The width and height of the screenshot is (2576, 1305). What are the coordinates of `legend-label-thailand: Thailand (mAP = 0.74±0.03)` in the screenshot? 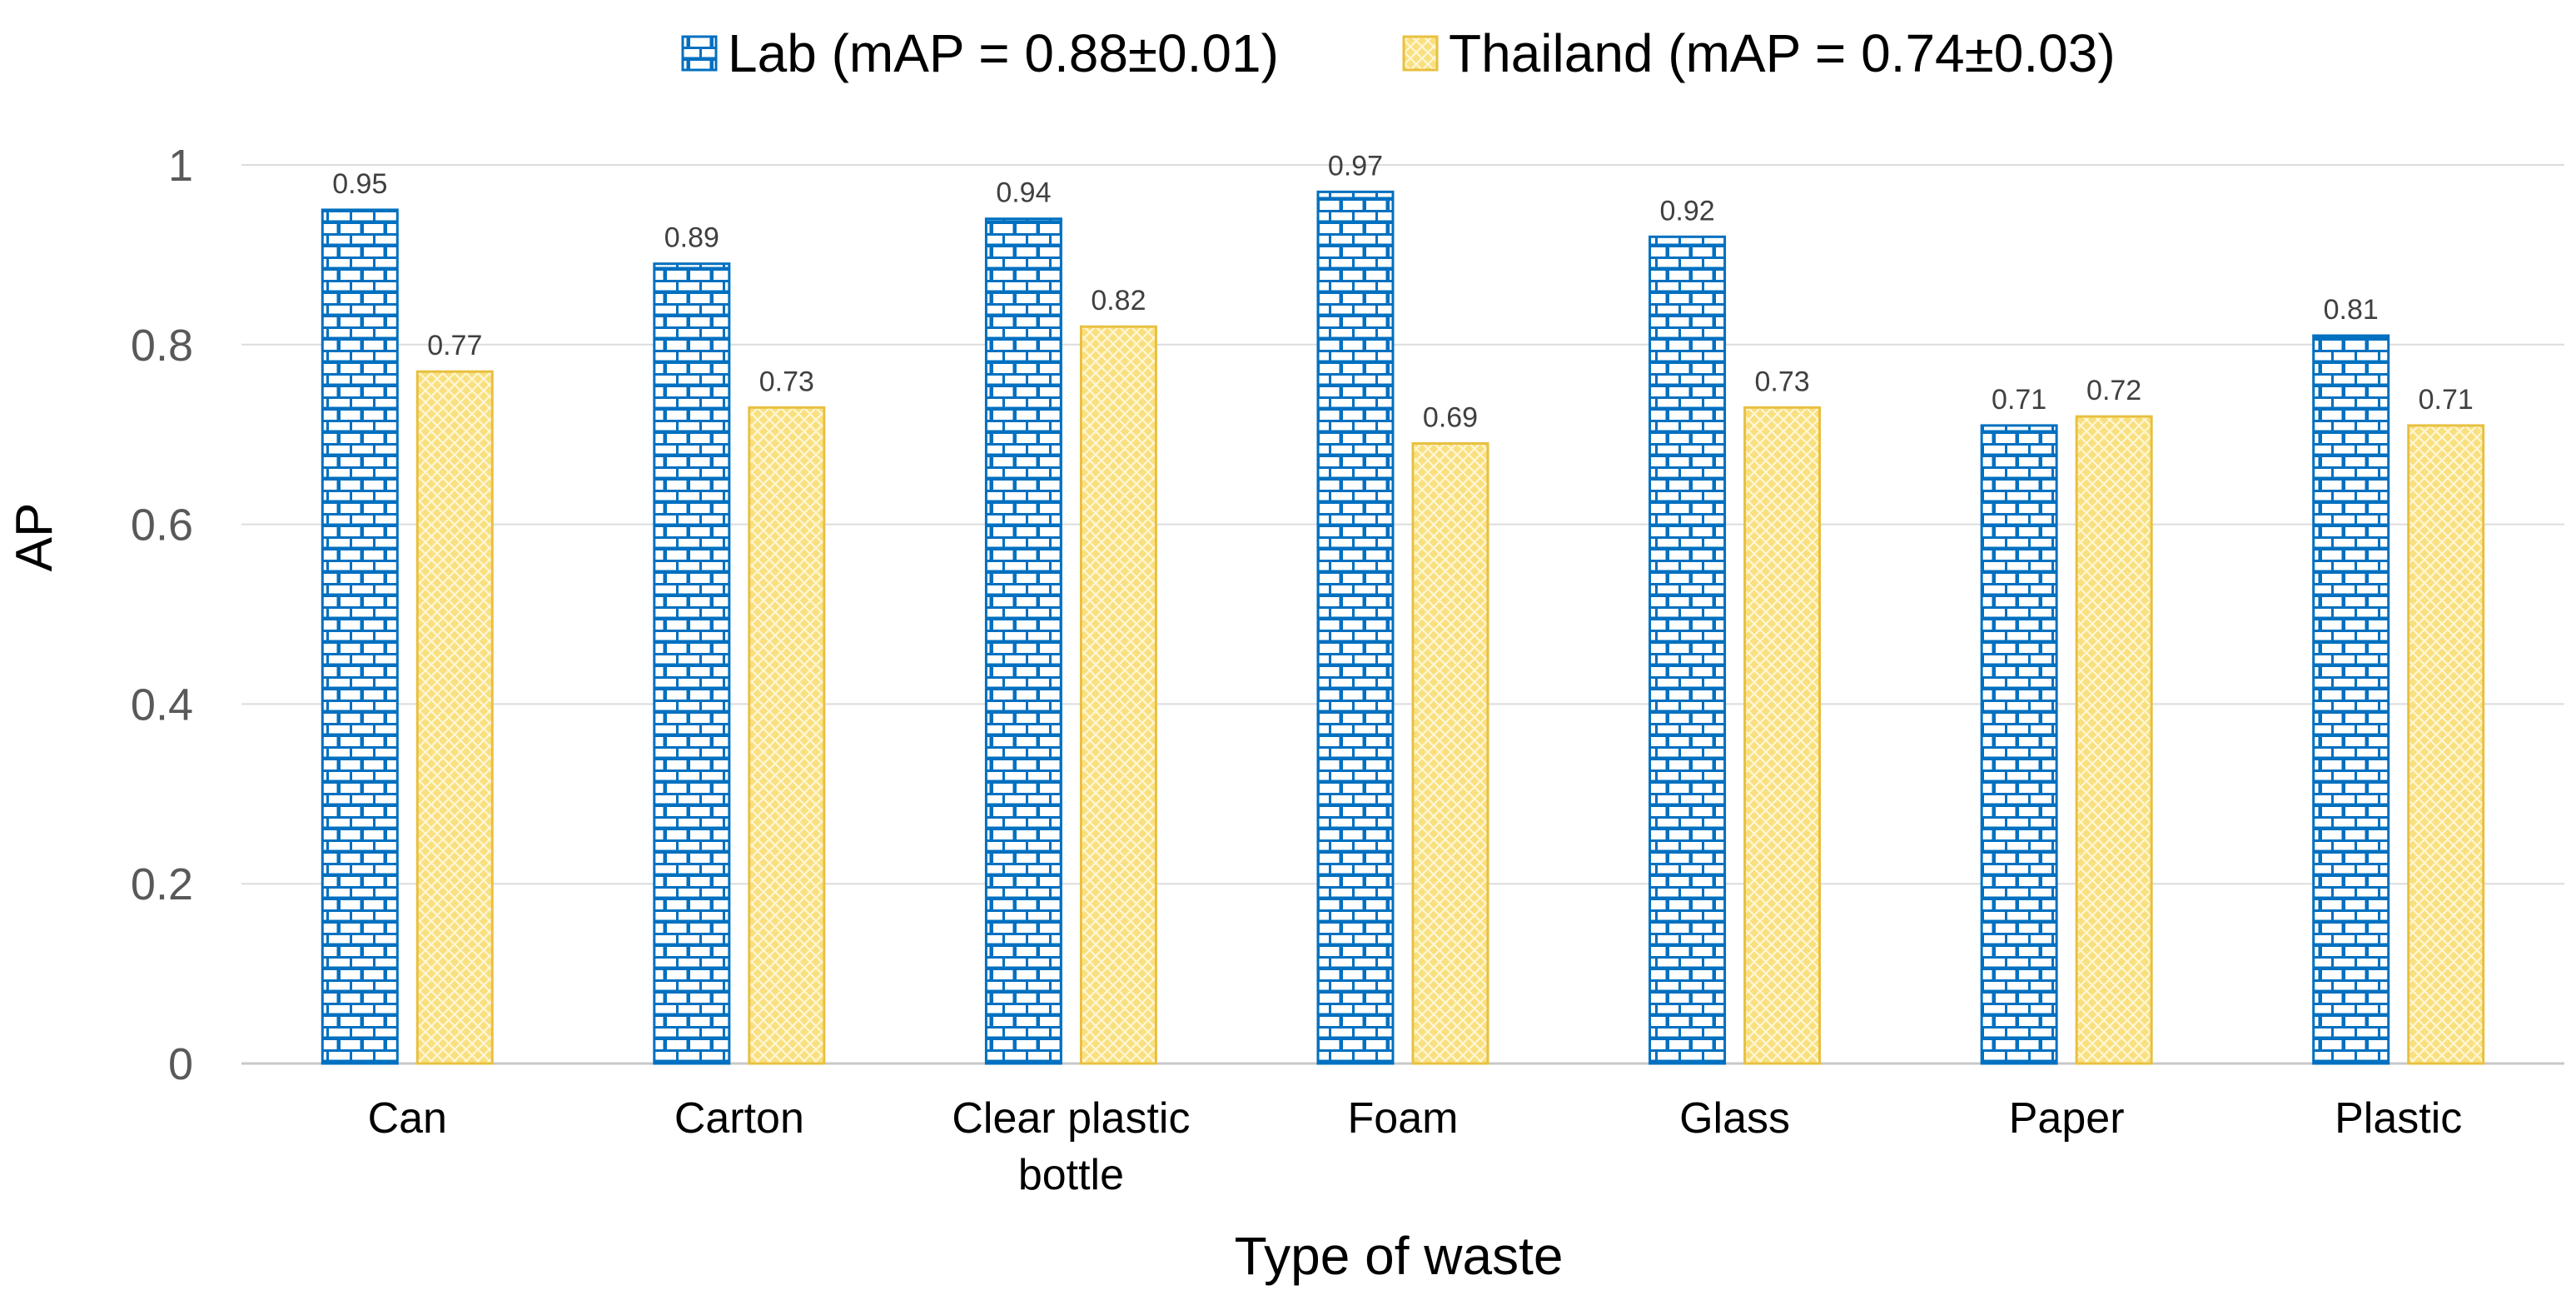 It's located at (1782, 53).